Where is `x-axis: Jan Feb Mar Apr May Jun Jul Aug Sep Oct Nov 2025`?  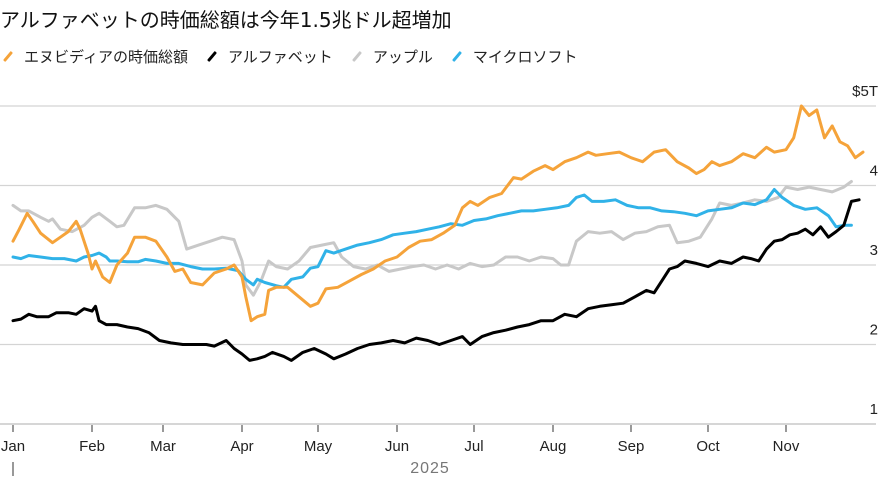
x-axis: Jan Feb Mar Apr May Jun Jul Aug Sep Oct Nov 2025 is located at coordinates (400, 451).